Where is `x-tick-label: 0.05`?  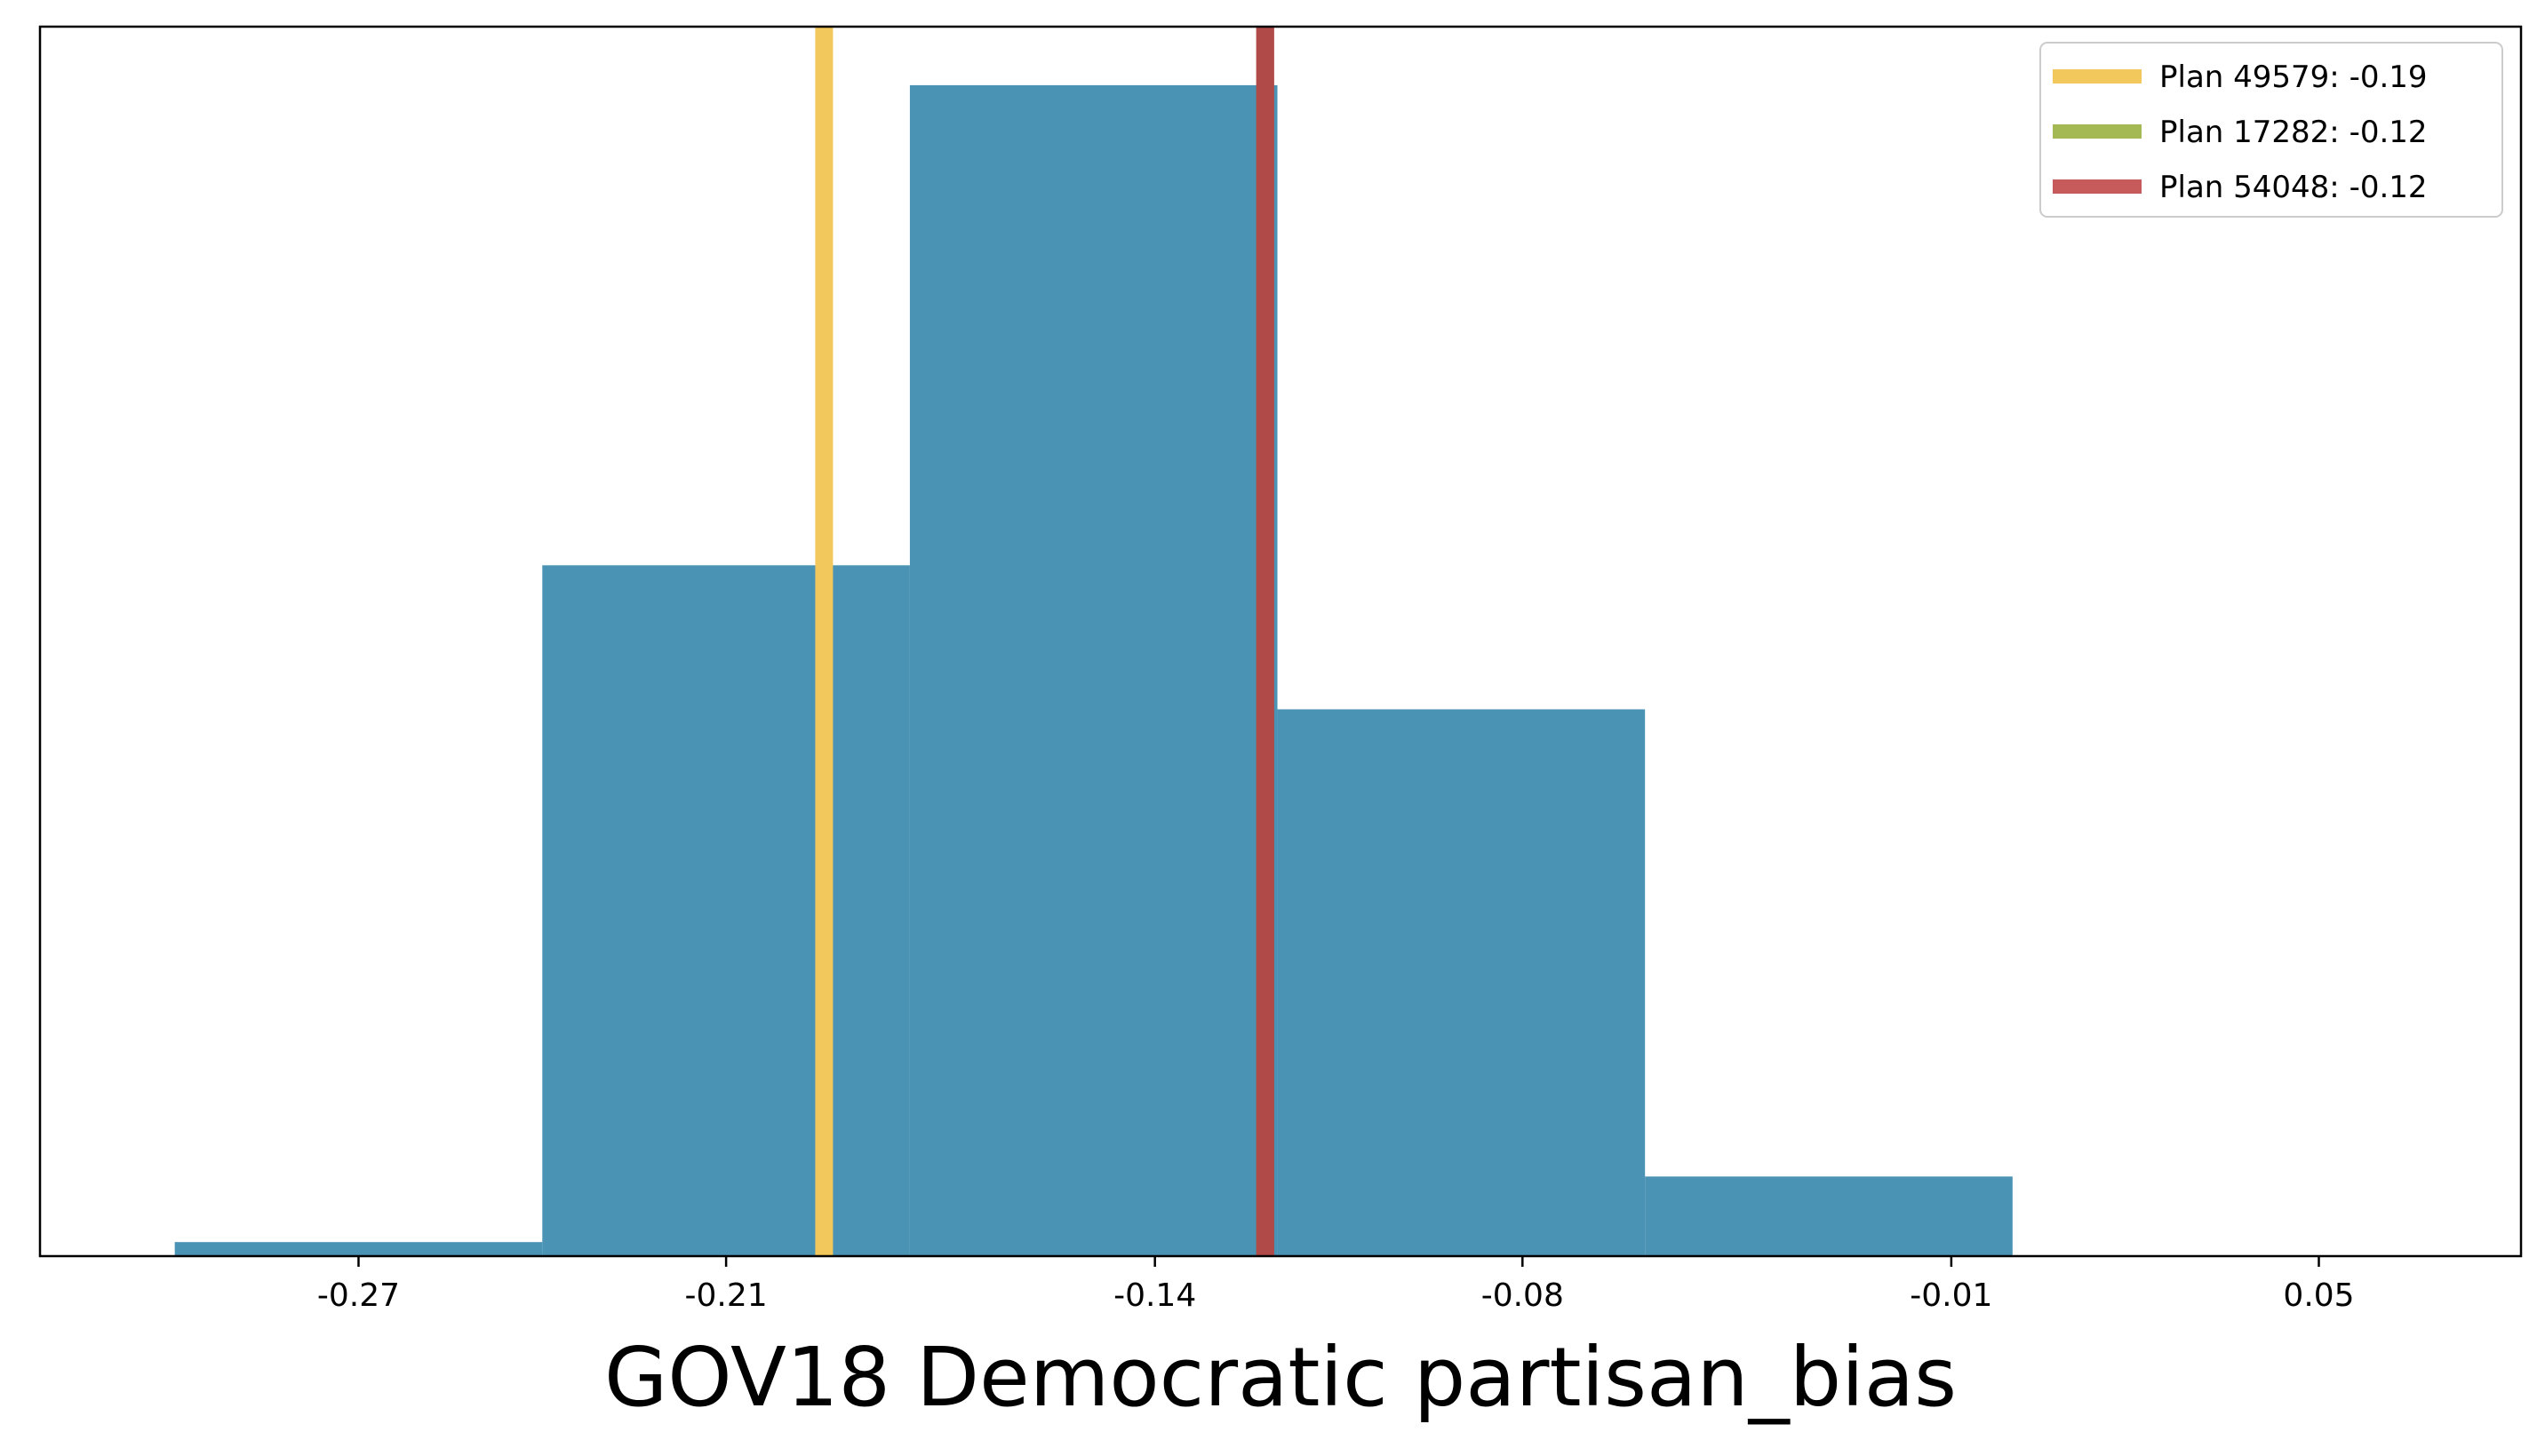
x-tick-label: 0.05 is located at coordinates (2318, 1295).